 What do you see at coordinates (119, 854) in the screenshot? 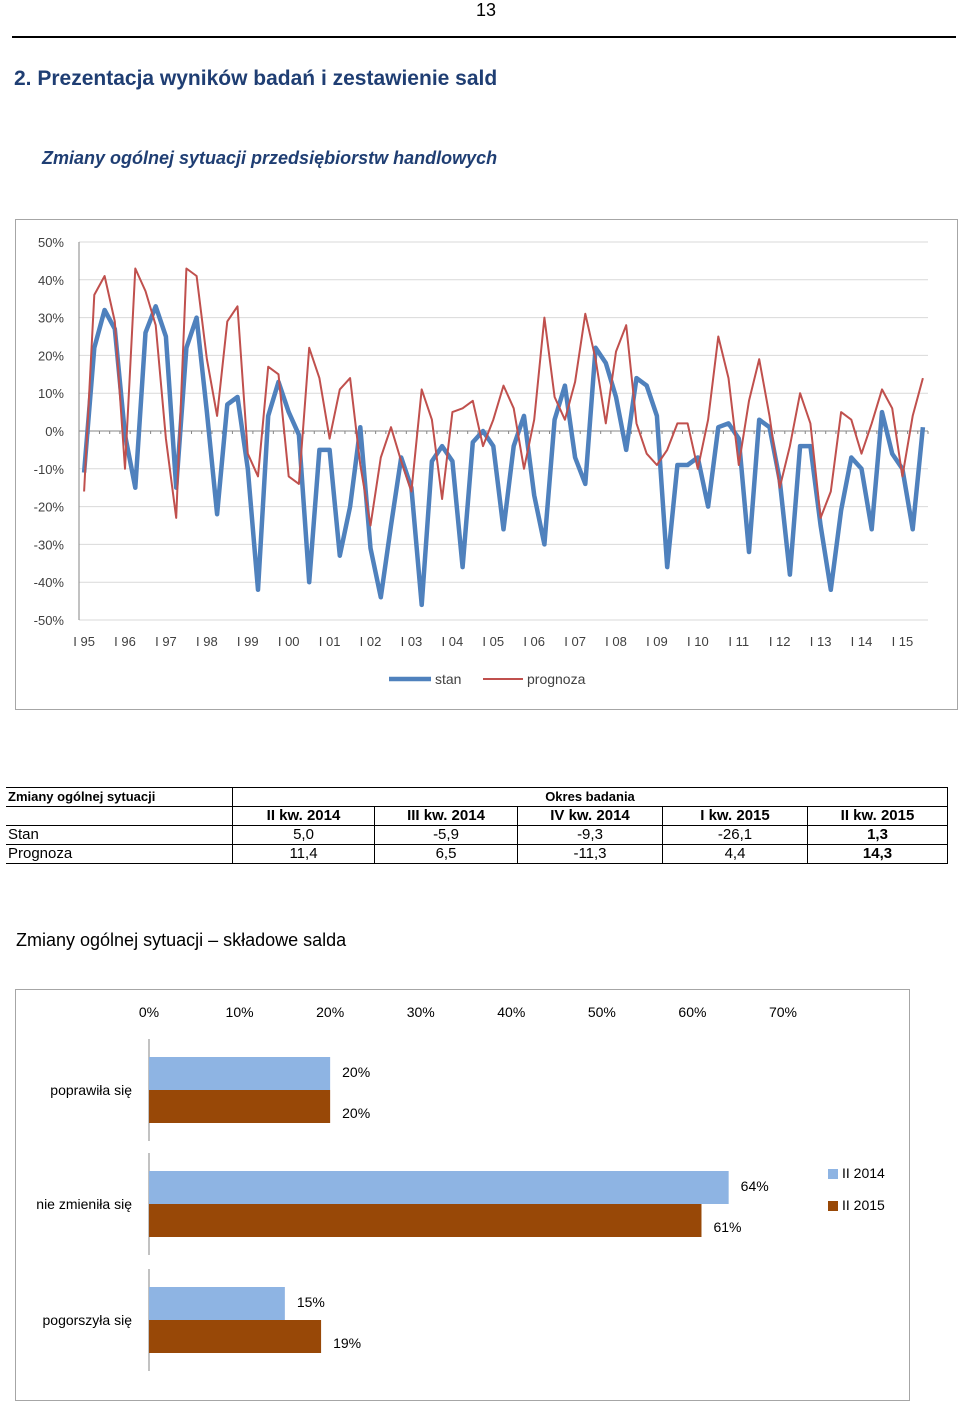
I see `table-row-label: Prognoza` at bounding box center [119, 854].